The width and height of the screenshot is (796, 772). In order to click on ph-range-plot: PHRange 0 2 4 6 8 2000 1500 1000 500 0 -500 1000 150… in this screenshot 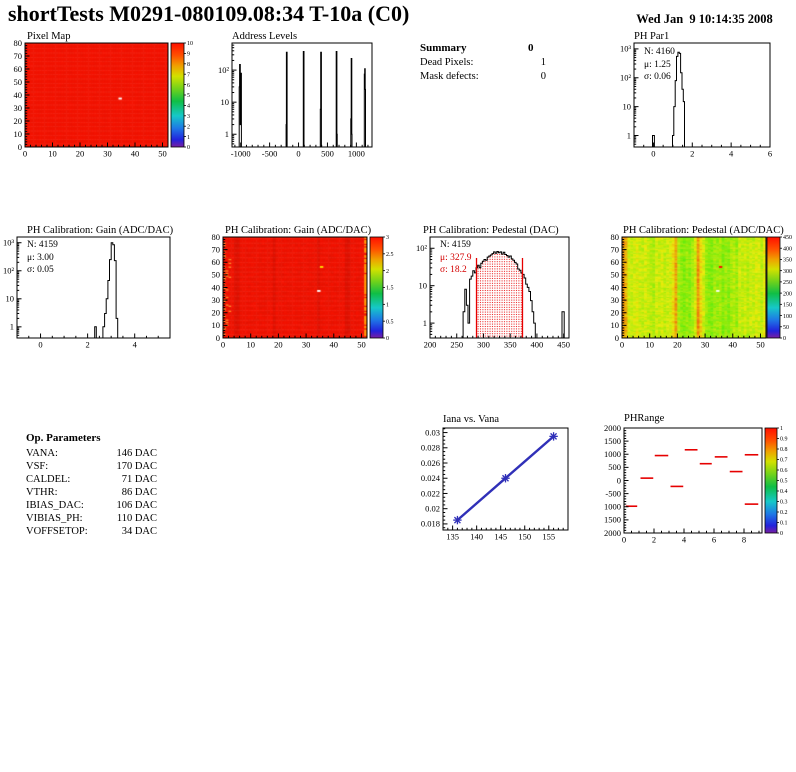, I will do `click(696, 485)`.